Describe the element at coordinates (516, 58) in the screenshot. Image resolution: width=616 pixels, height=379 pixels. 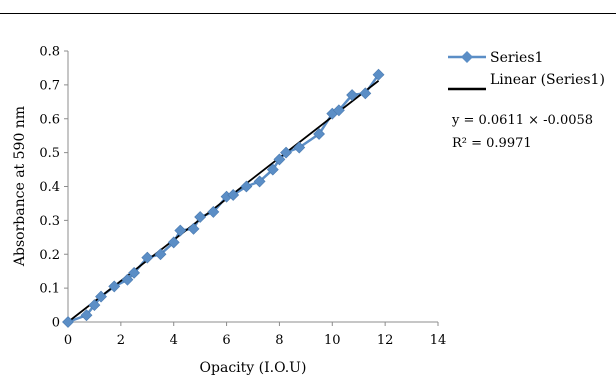
I see `legend-series-label: Series1` at that location.